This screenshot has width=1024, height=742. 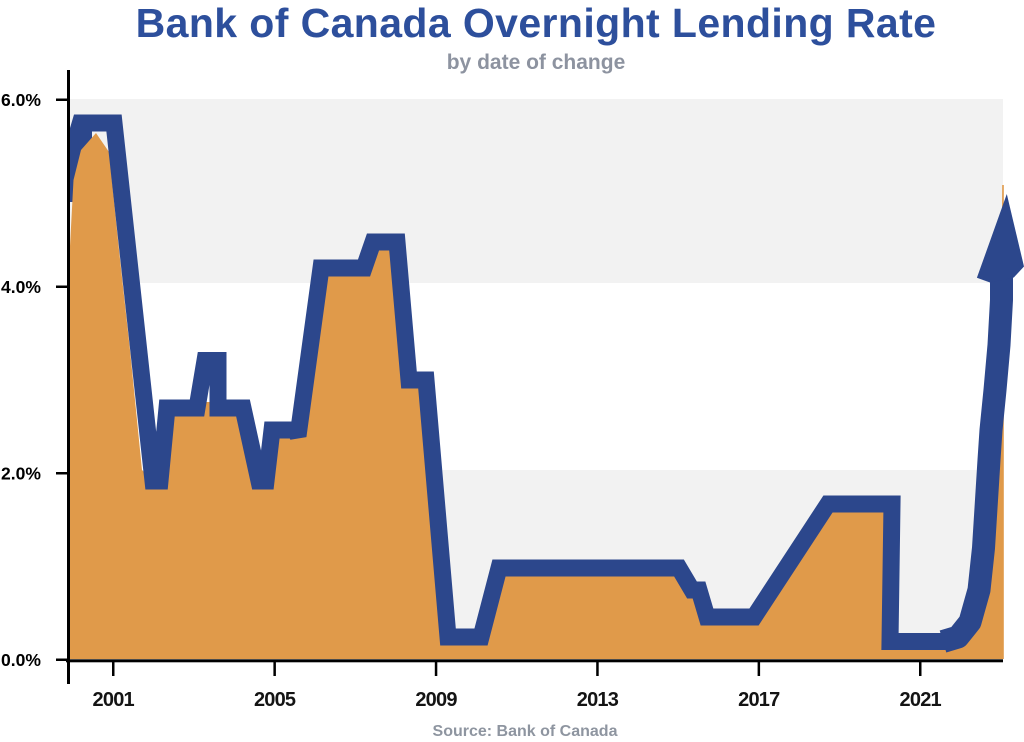 I want to click on svg-text: 0.0%, so click(x=21, y=660).